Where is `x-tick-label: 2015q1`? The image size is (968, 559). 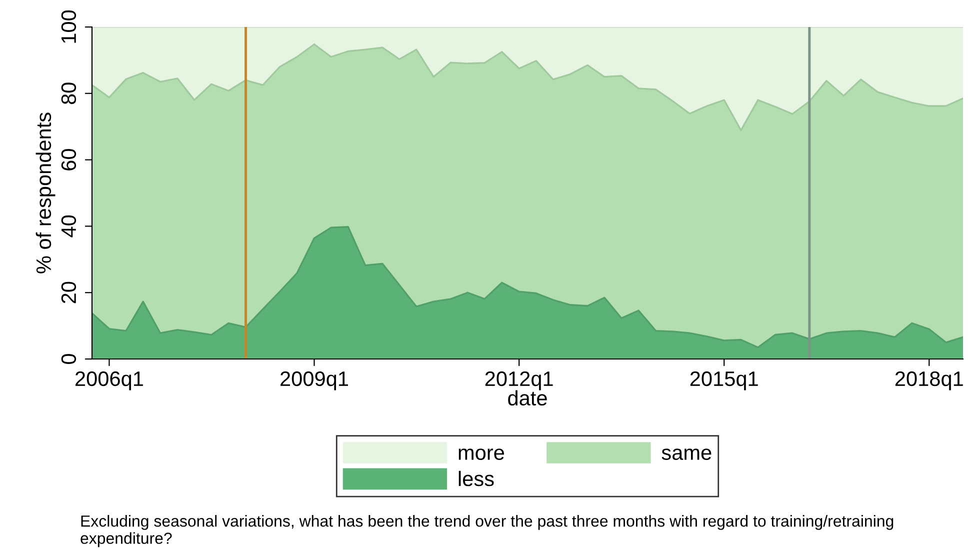
x-tick-label: 2015q1 is located at coordinates (724, 380).